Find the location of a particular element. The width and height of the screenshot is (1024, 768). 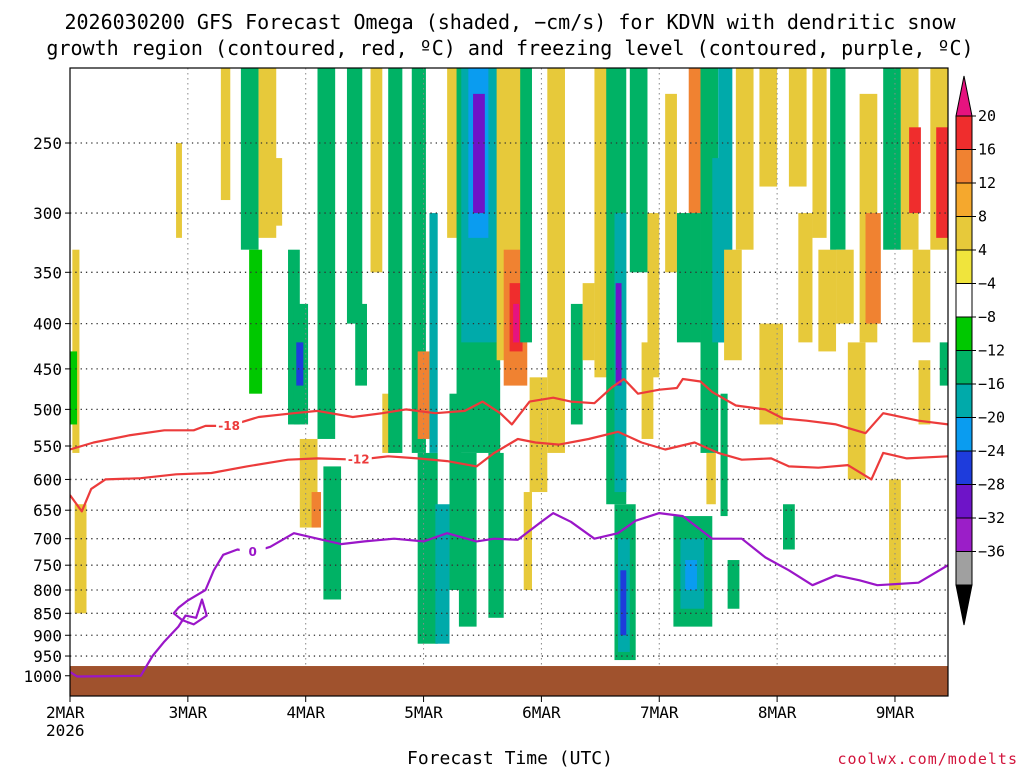

colorbar-label-0: 20 is located at coordinates (987, 116).